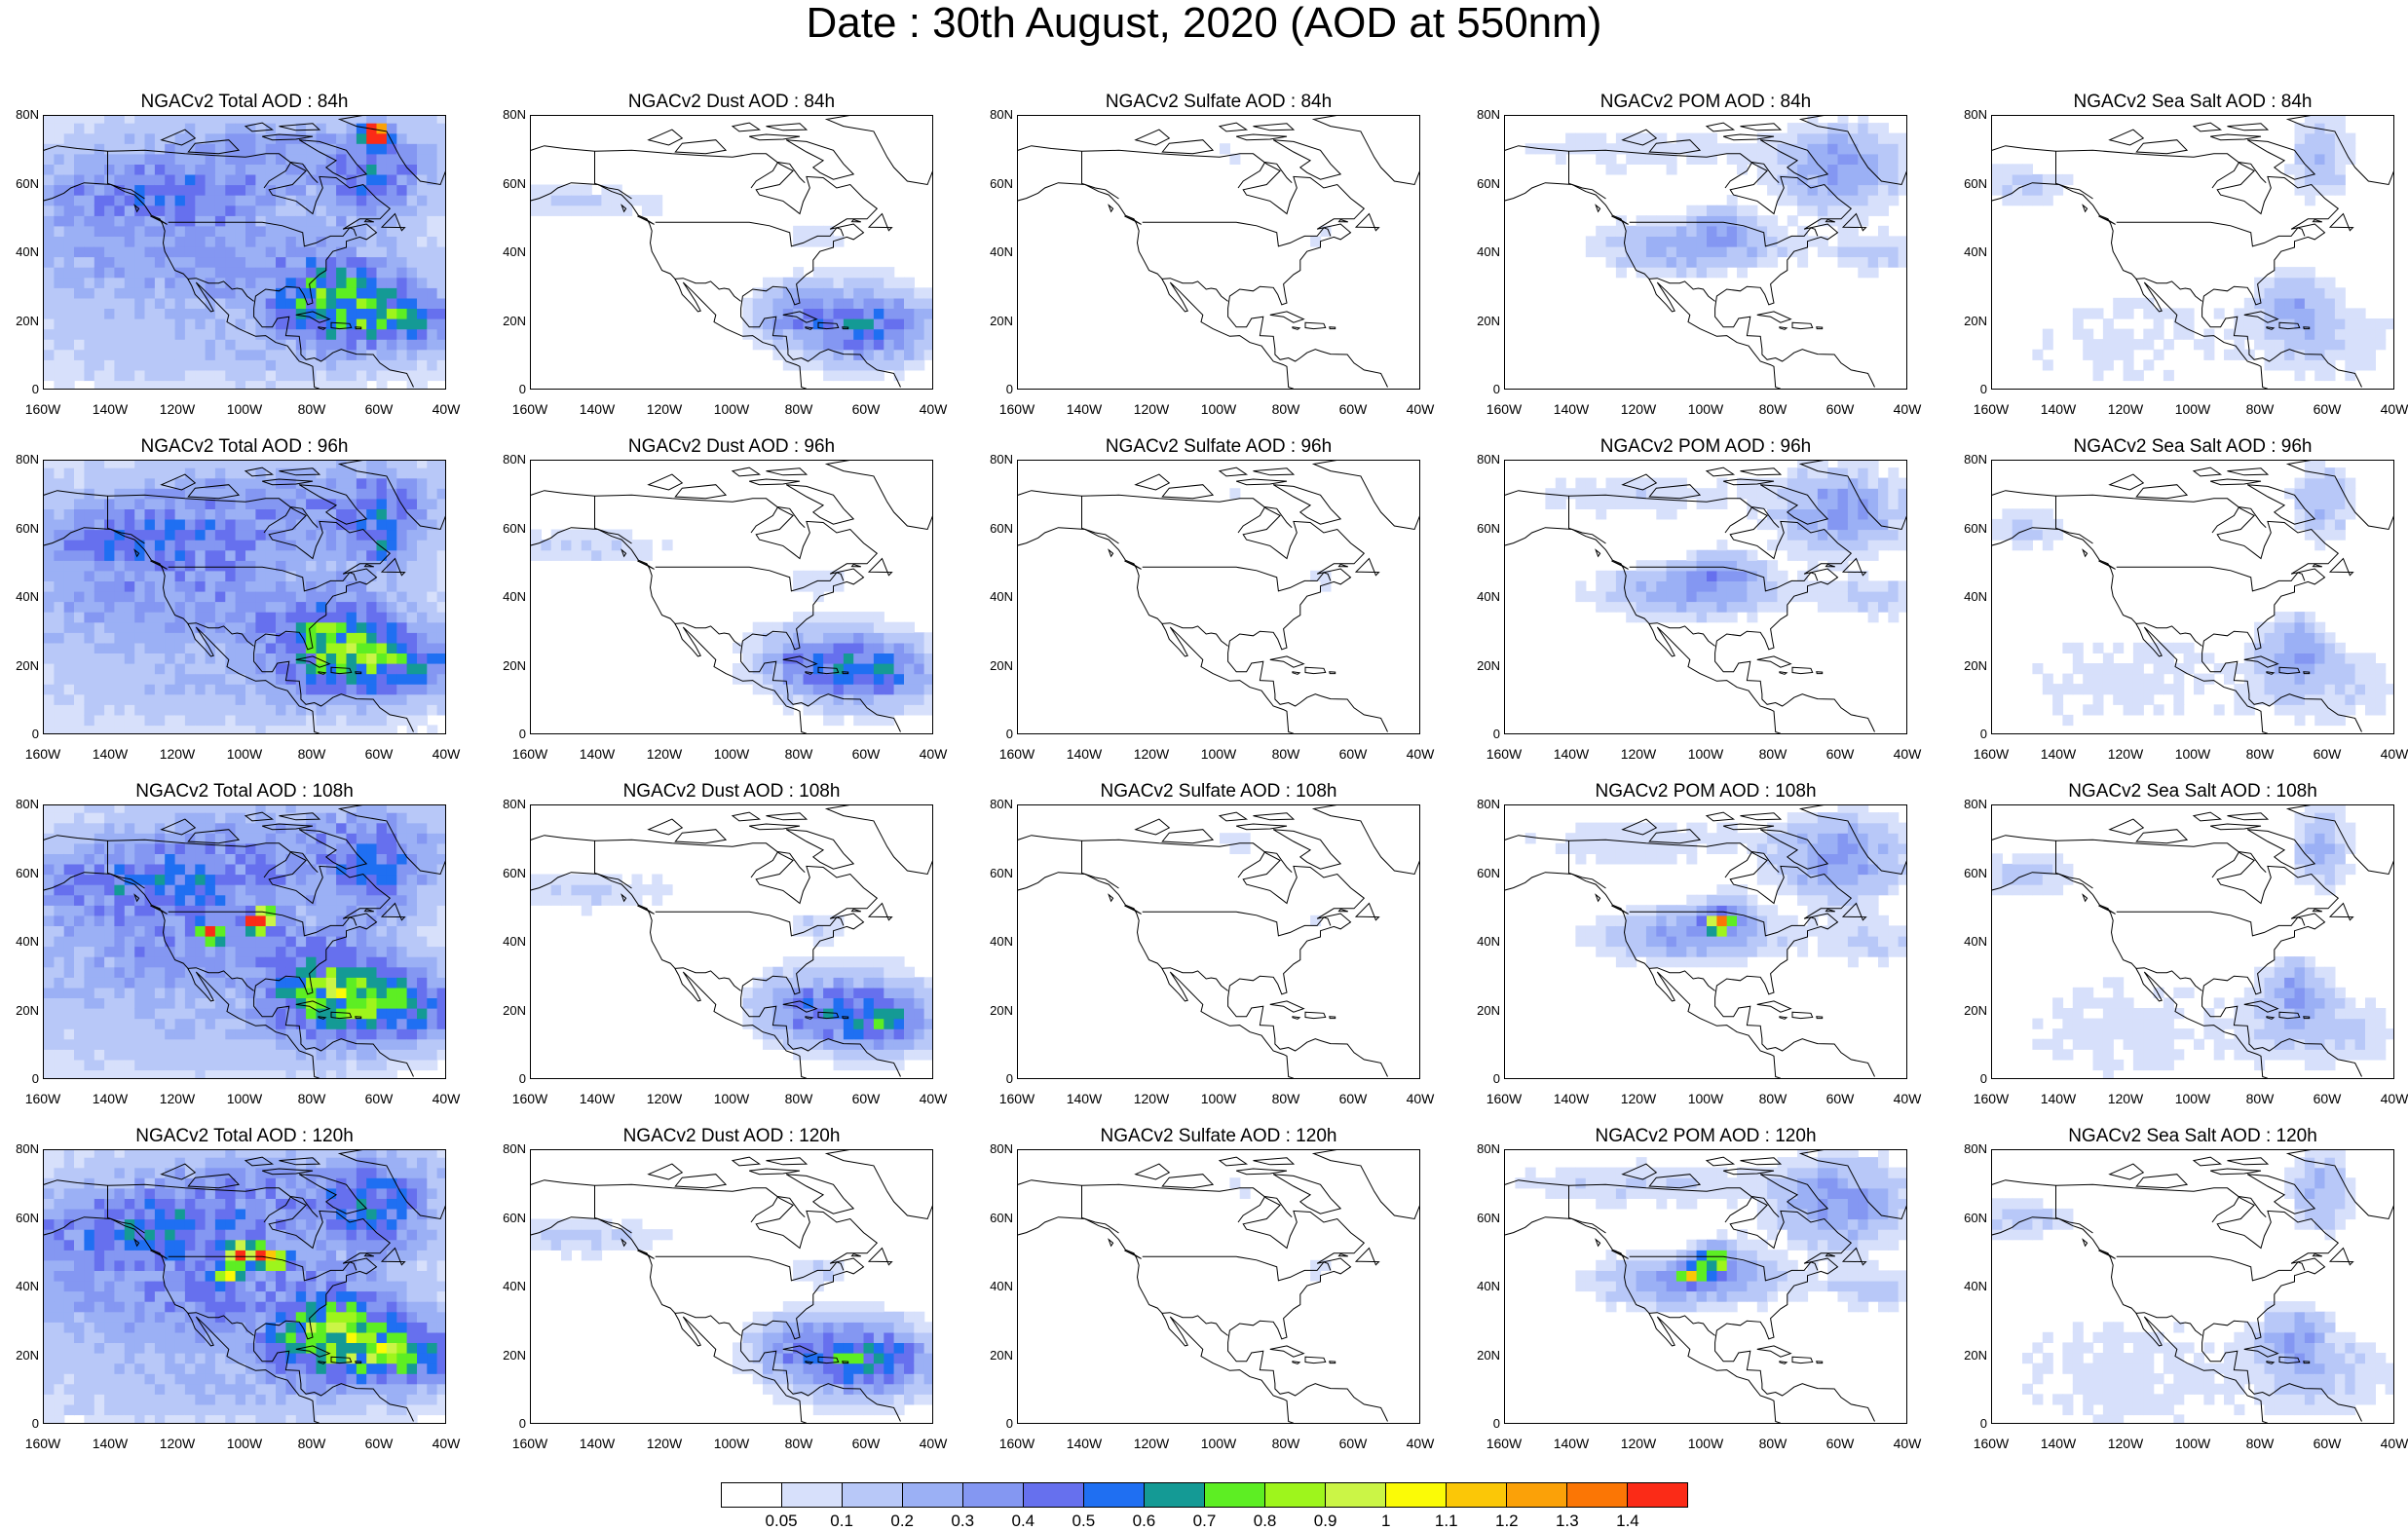  I want to click on panel-title: NGACv2 Total AOD : 96h, so click(244, 446).